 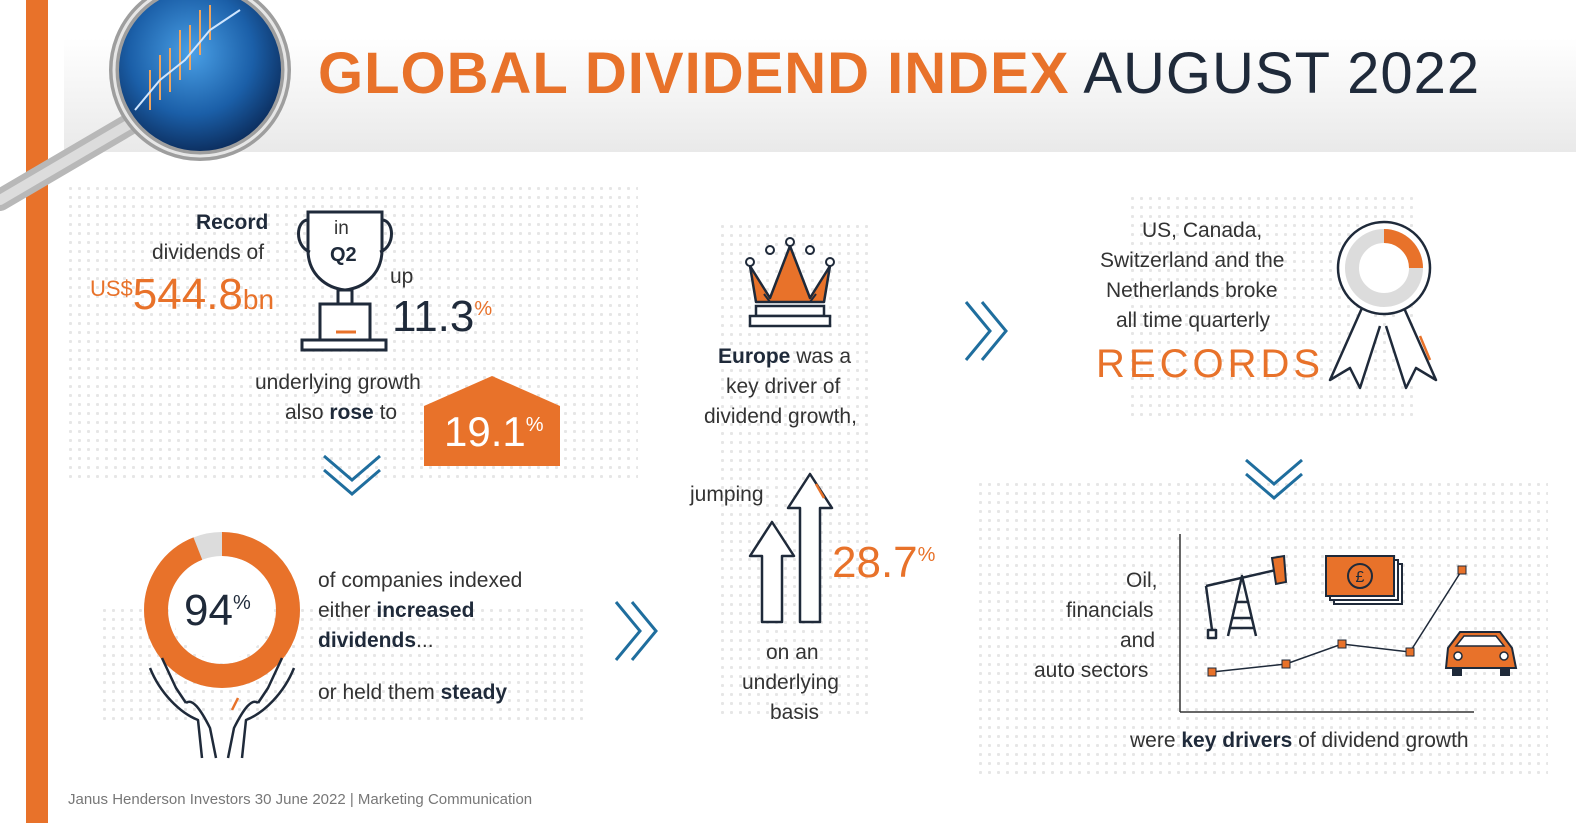 I want to click on trophy-in-label: in, so click(x=341, y=228).